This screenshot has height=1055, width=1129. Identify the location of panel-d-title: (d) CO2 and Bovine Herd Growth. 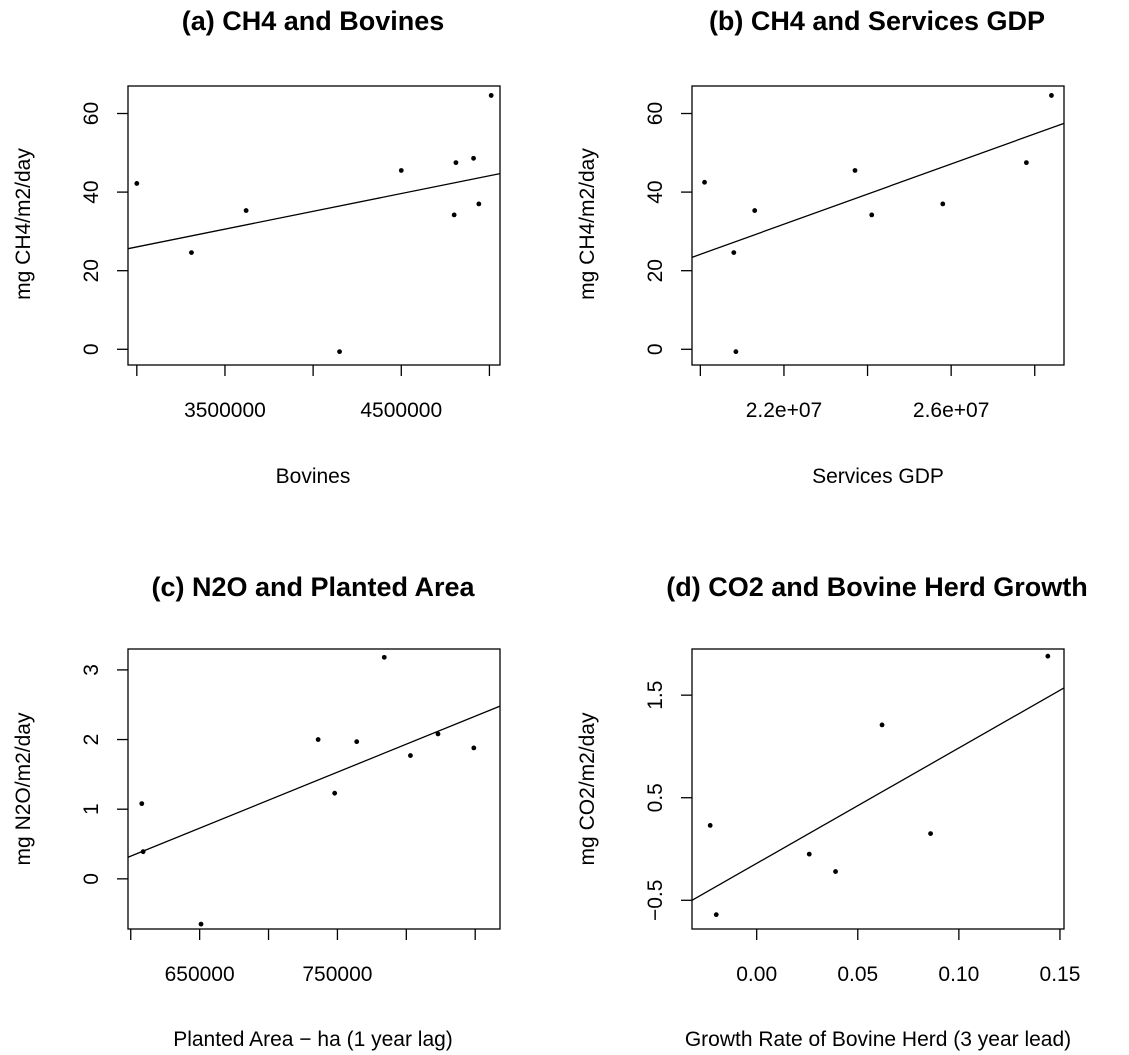
(877, 587).